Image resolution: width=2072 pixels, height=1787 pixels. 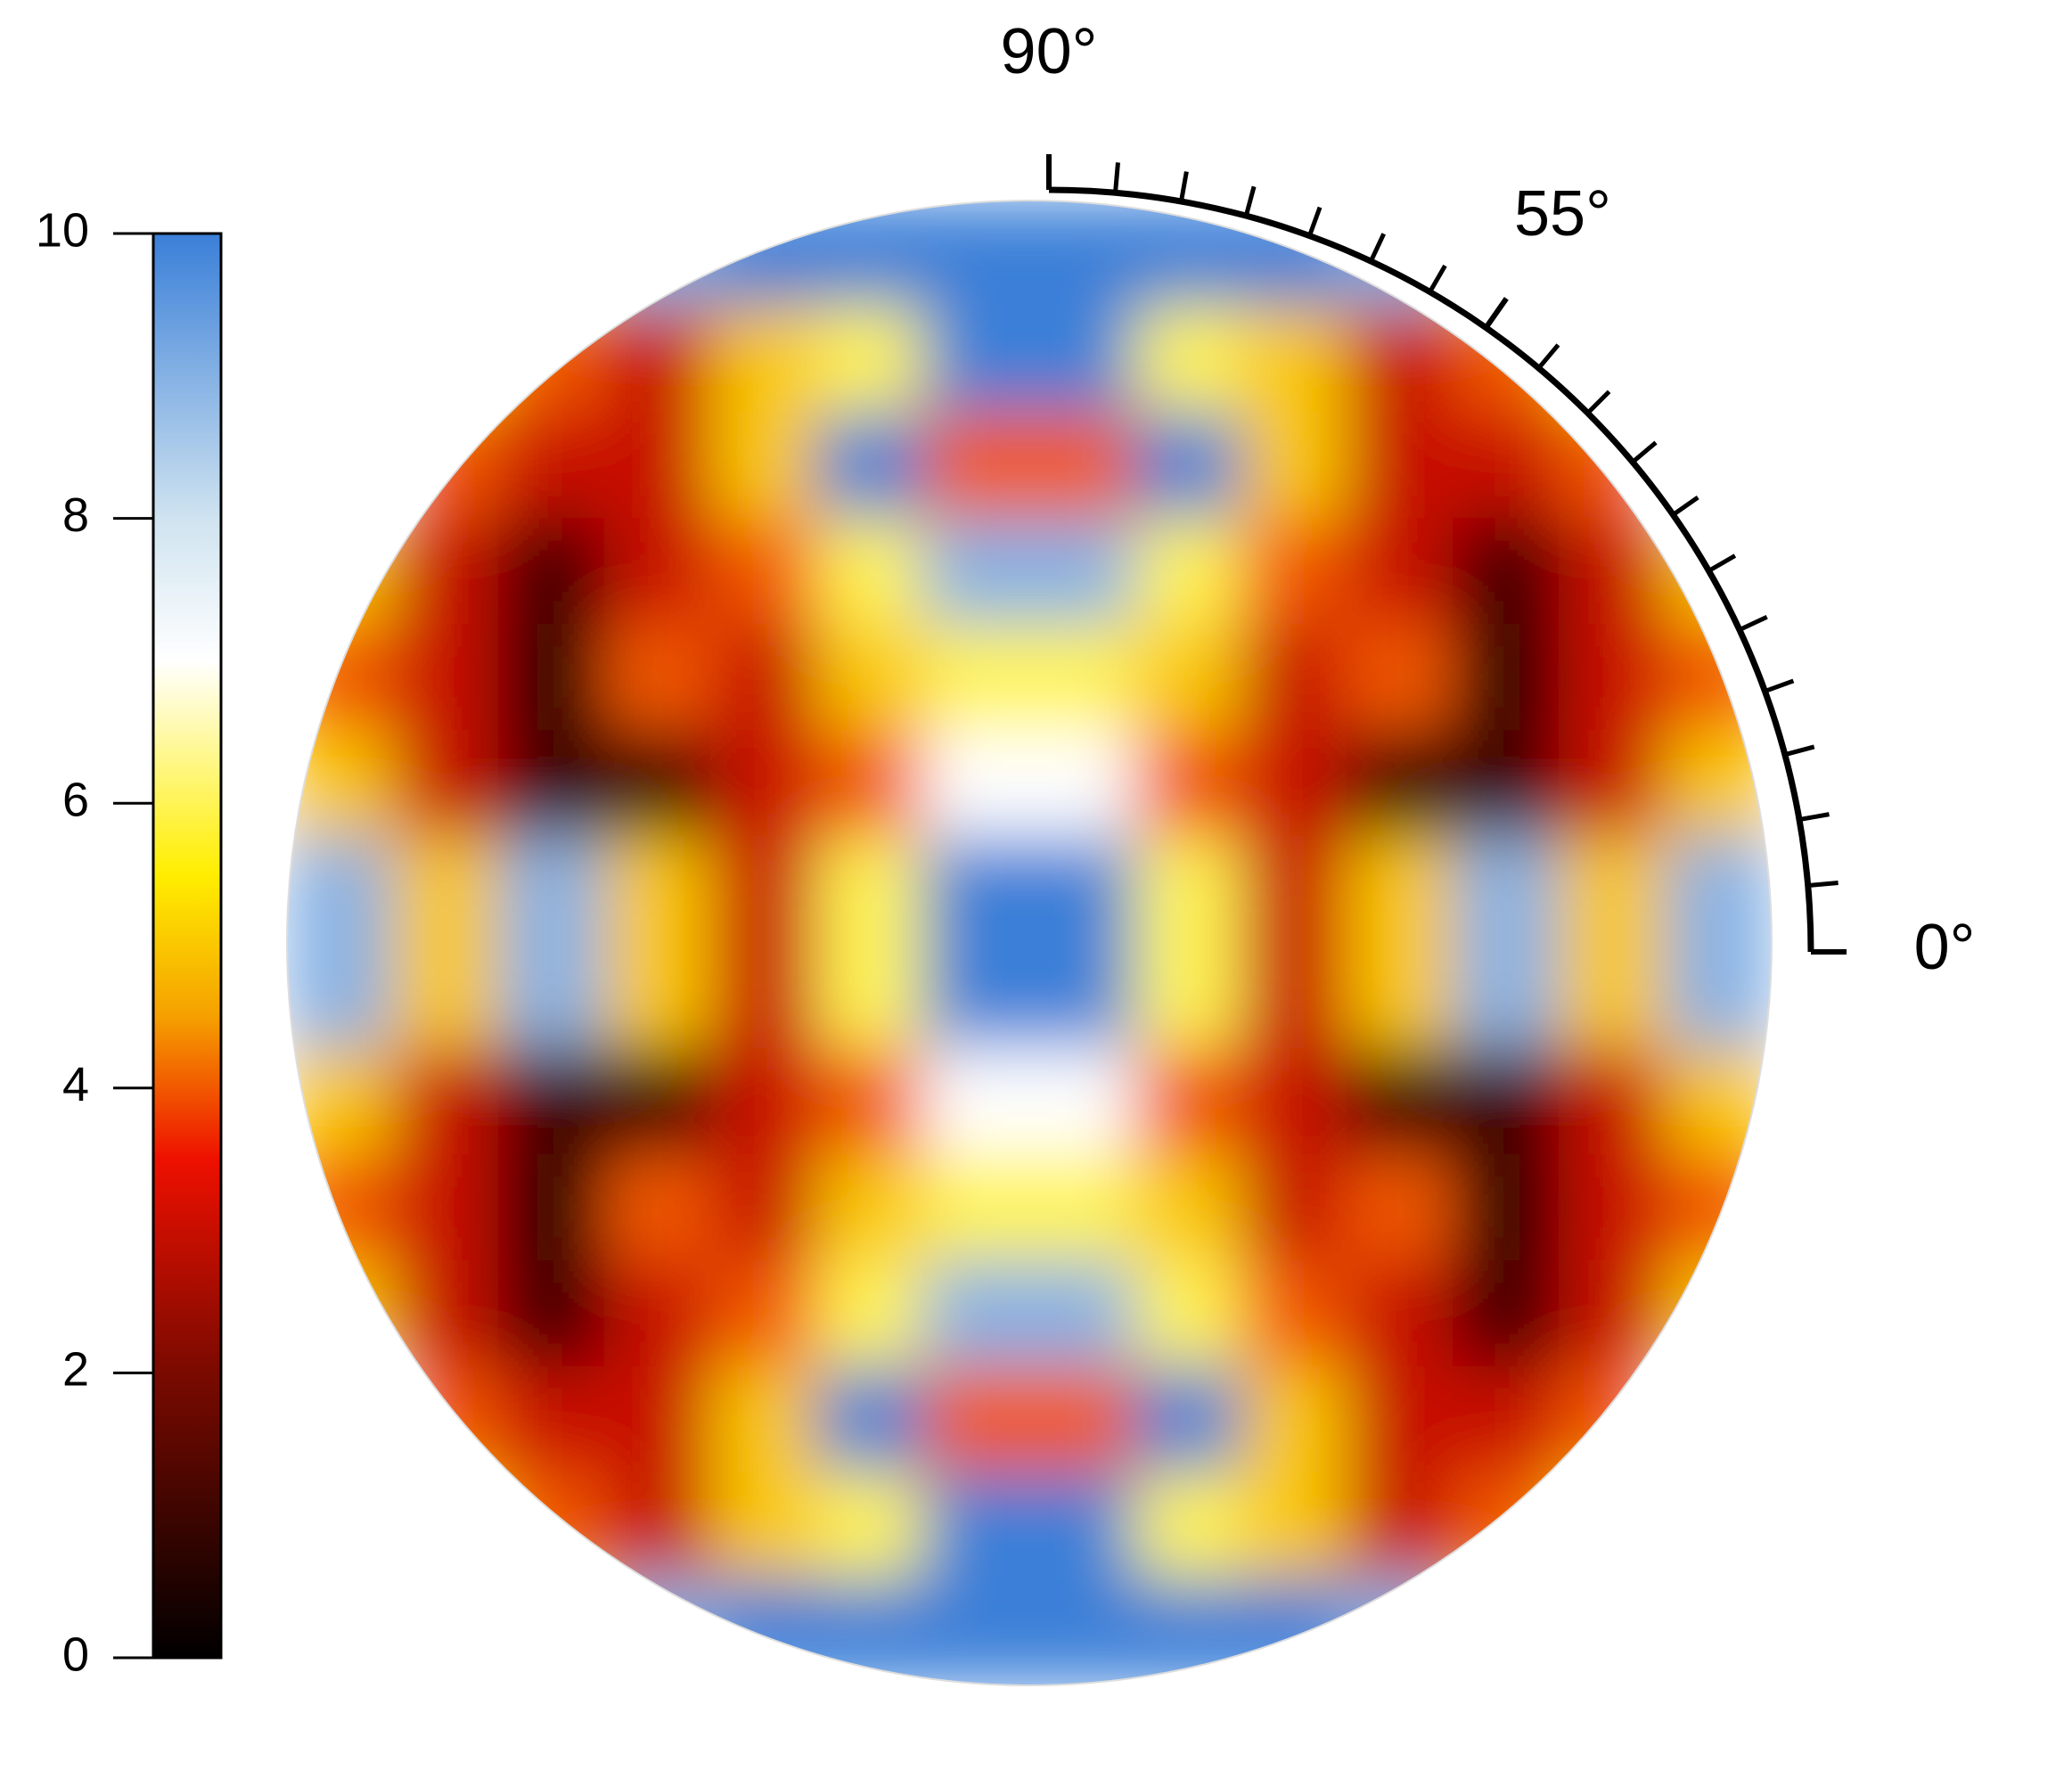 I want to click on colorbar-tick-label: 8, so click(x=75, y=515).